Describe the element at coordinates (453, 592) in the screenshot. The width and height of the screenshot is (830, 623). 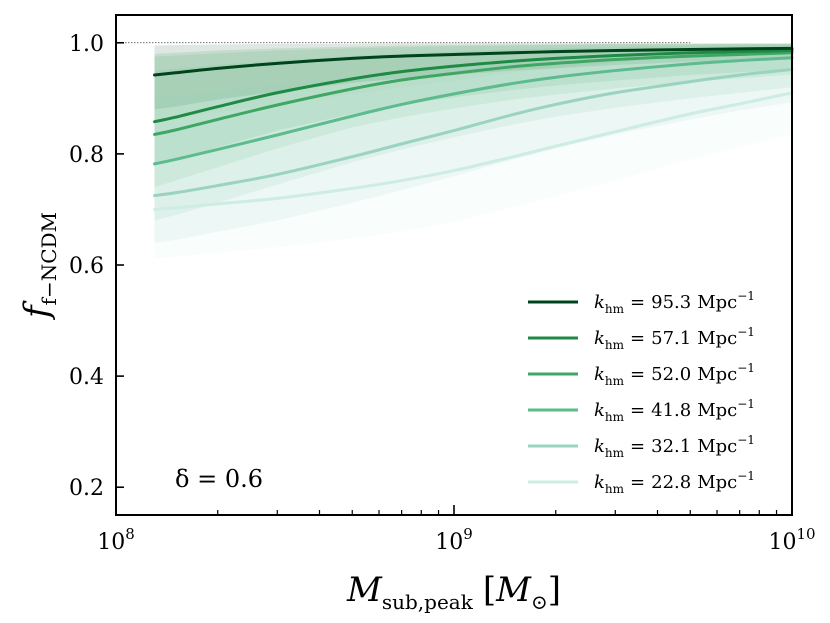
I see `x-axis-label: Msub,peak [M⊙]` at that location.